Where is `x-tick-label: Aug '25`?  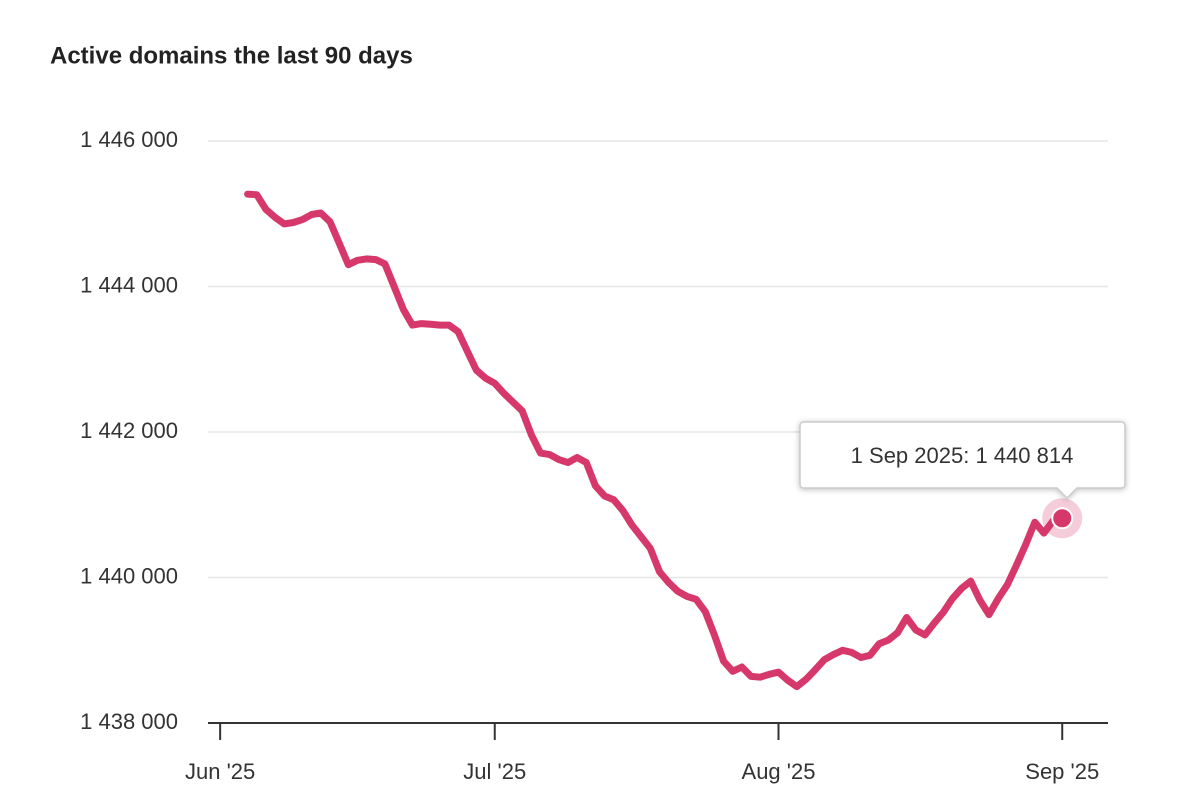 x-tick-label: Aug '25 is located at coordinates (779, 771).